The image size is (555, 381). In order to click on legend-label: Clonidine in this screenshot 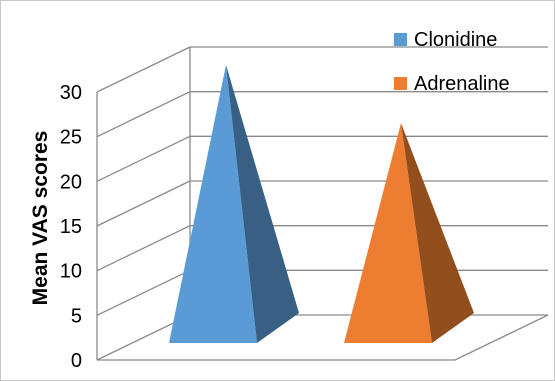, I will do `click(455, 40)`.